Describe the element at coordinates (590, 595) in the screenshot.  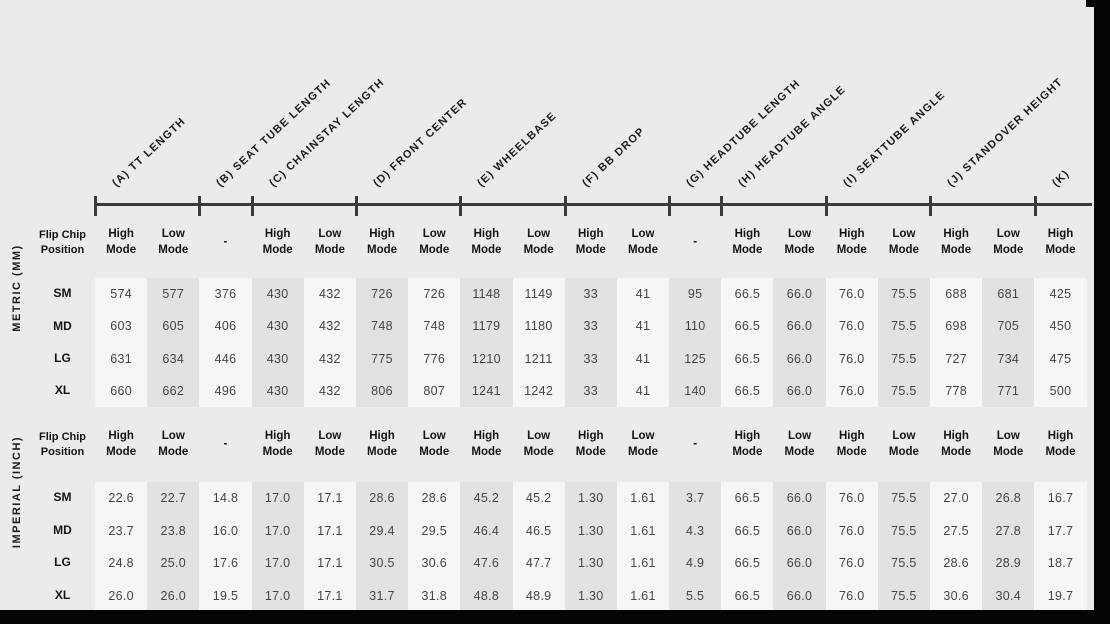
I see `value-cell: 1.30` at that location.